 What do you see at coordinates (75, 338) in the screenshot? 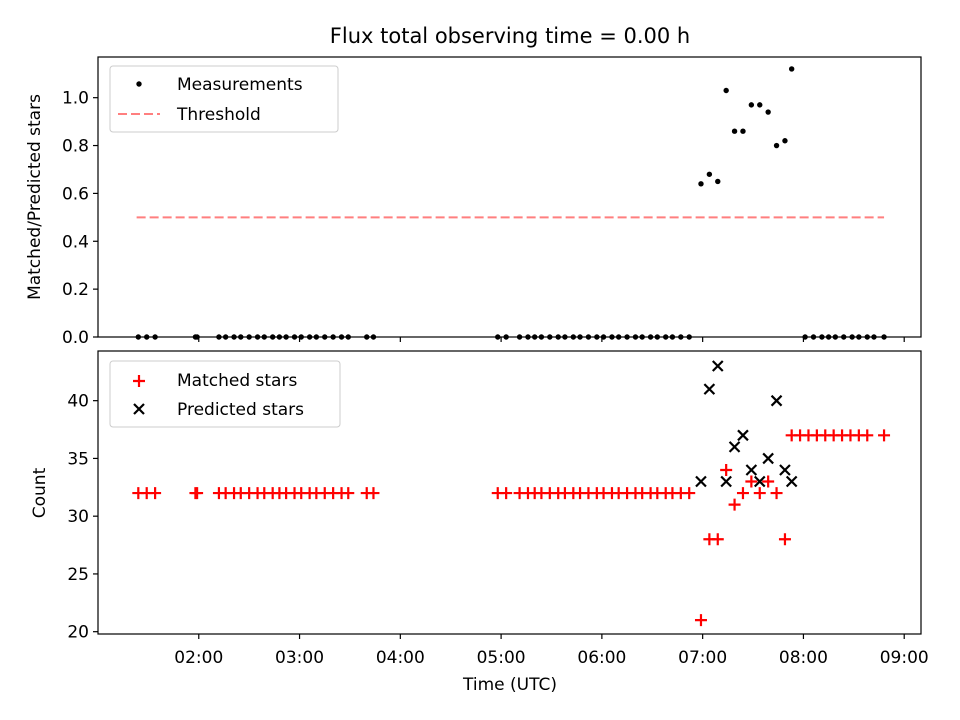
I see `top-ytick-label: 0.0` at bounding box center [75, 338].